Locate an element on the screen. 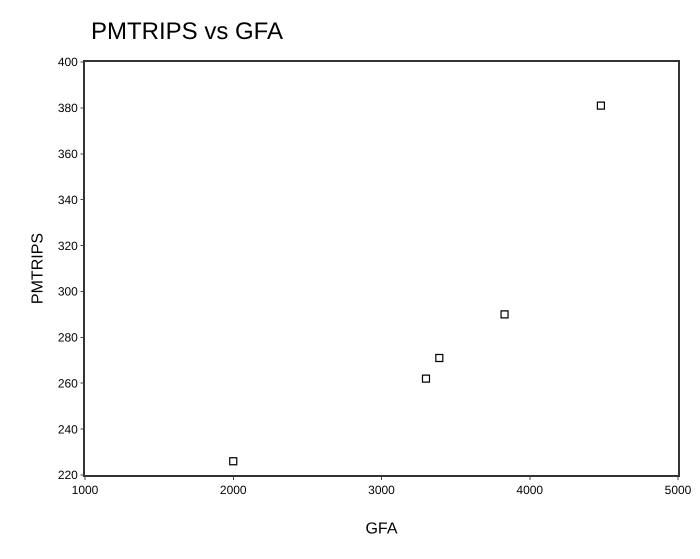 The width and height of the screenshot is (700, 559). x-tick-label: 5000 is located at coordinates (678, 490).